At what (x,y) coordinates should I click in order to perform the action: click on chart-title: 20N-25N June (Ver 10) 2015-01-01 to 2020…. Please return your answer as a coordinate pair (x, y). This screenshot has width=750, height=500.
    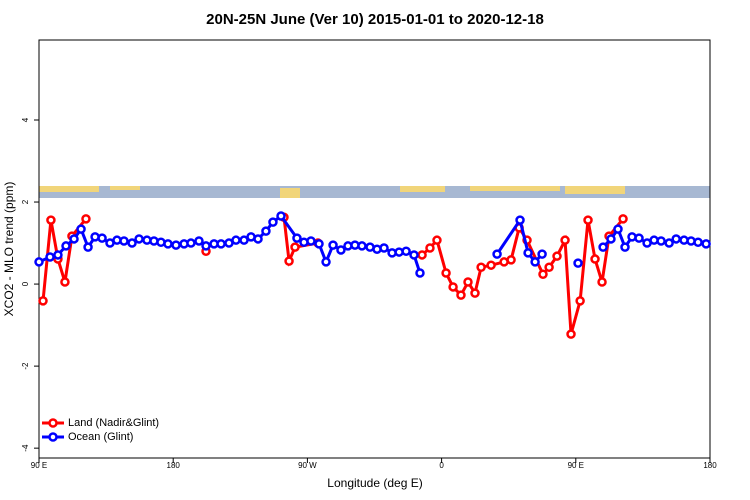
    Looking at the image, I should click on (375, 19).